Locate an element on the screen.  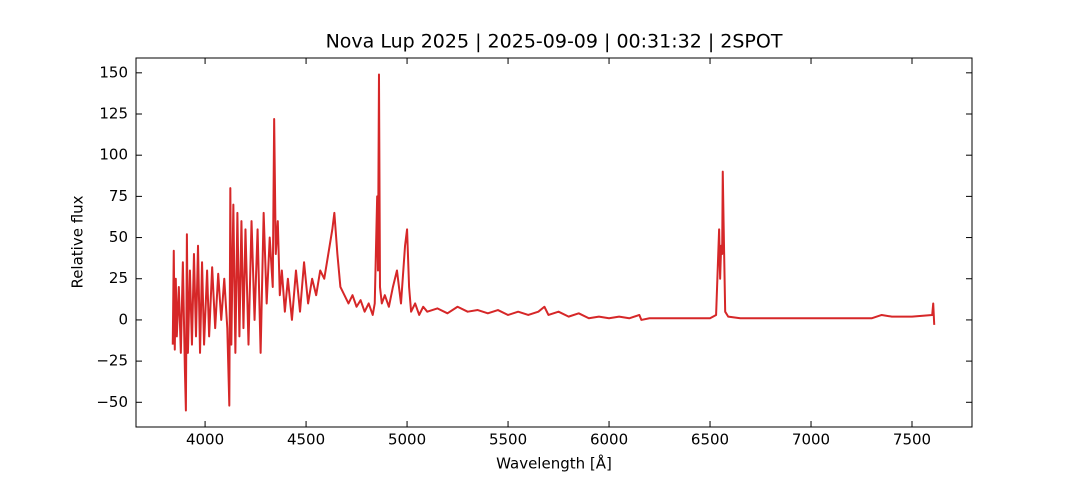
x-tick-label: 6500 is located at coordinates (710, 440).